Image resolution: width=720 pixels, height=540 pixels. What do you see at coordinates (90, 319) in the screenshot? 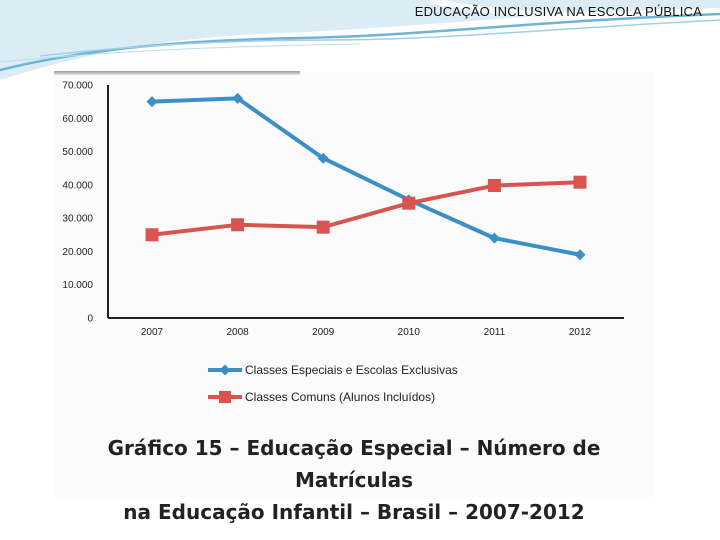
I see `y-tick-label: 0` at bounding box center [90, 319].